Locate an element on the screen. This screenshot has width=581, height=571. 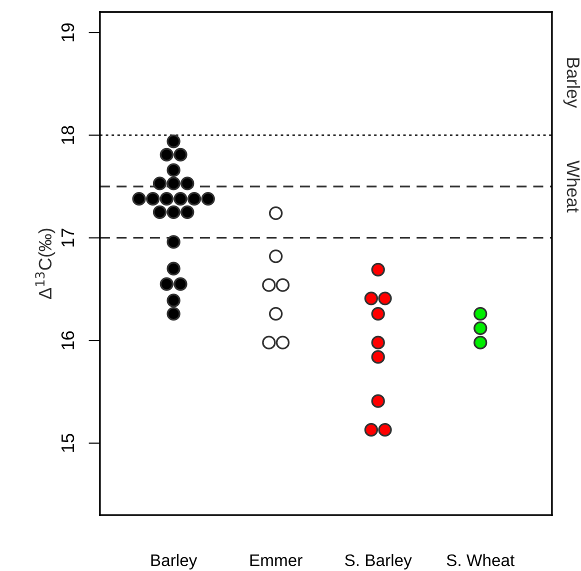
text: Barley is located at coordinates (571, 83).